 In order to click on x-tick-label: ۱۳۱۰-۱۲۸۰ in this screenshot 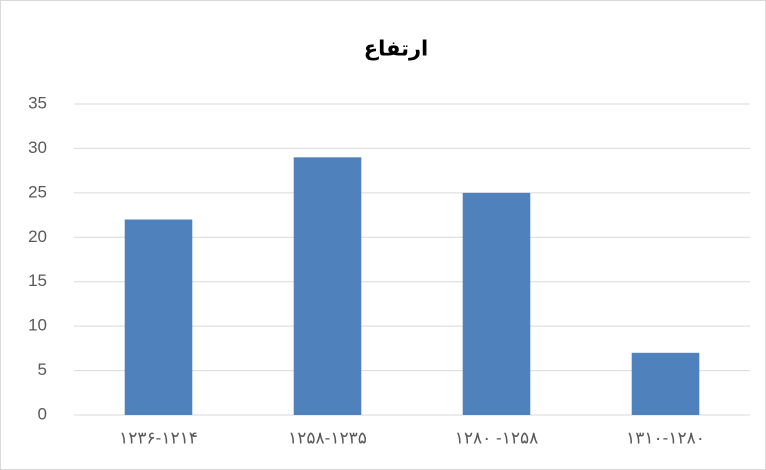, I will do `click(665, 437)`.